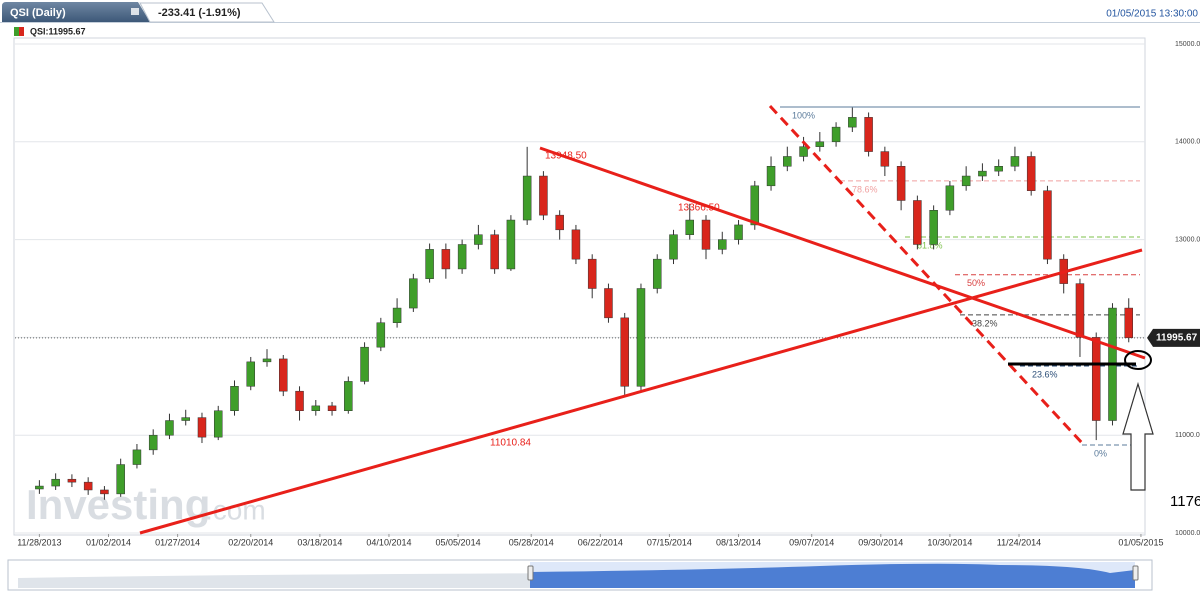  I want to click on y-tick-label: 11000.00, so click(1187, 435).